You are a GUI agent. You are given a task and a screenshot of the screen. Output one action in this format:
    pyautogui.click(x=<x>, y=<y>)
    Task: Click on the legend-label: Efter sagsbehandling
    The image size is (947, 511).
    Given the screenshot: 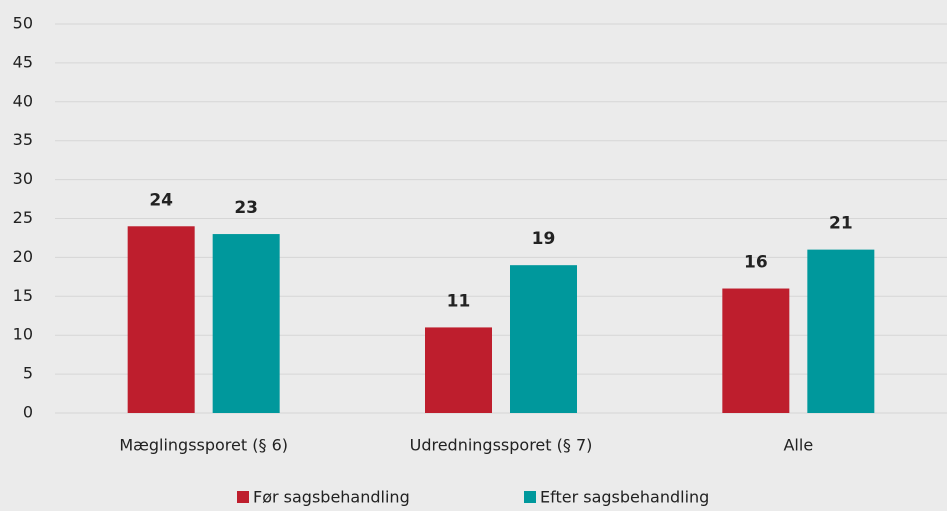 What is the action you would take?
    pyautogui.click(x=624, y=497)
    